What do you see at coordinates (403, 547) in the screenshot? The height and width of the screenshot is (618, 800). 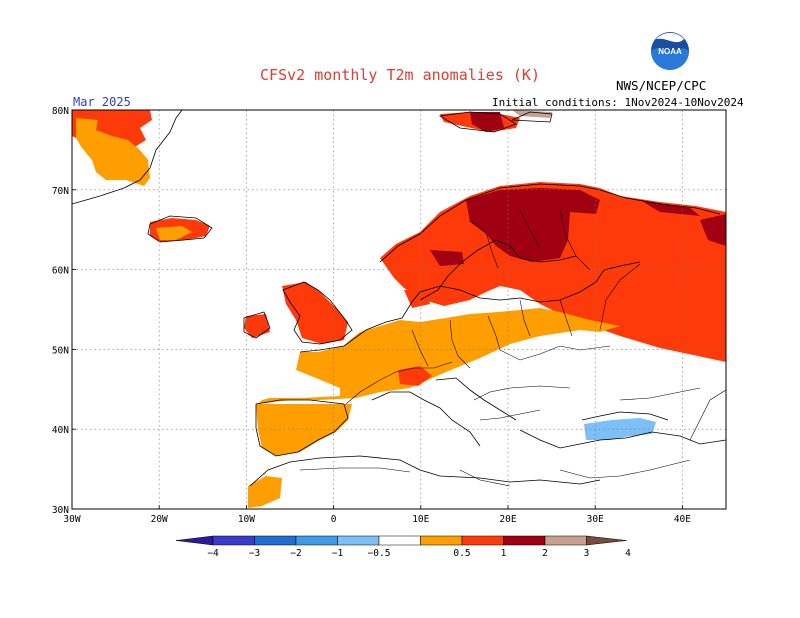 I see `colorbar-segments: −4 −3 −2 −1 −0.5 0.5 1 2 3 4` at bounding box center [403, 547].